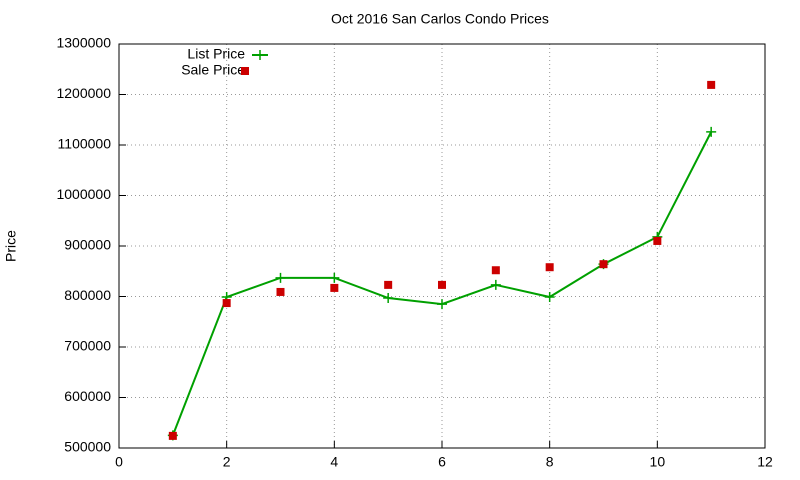 Image resolution: width=800 pixels, height=480 pixels. What do you see at coordinates (119, 462) in the screenshot?
I see `x-tick-label: 0` at bounding box center [119, 462].